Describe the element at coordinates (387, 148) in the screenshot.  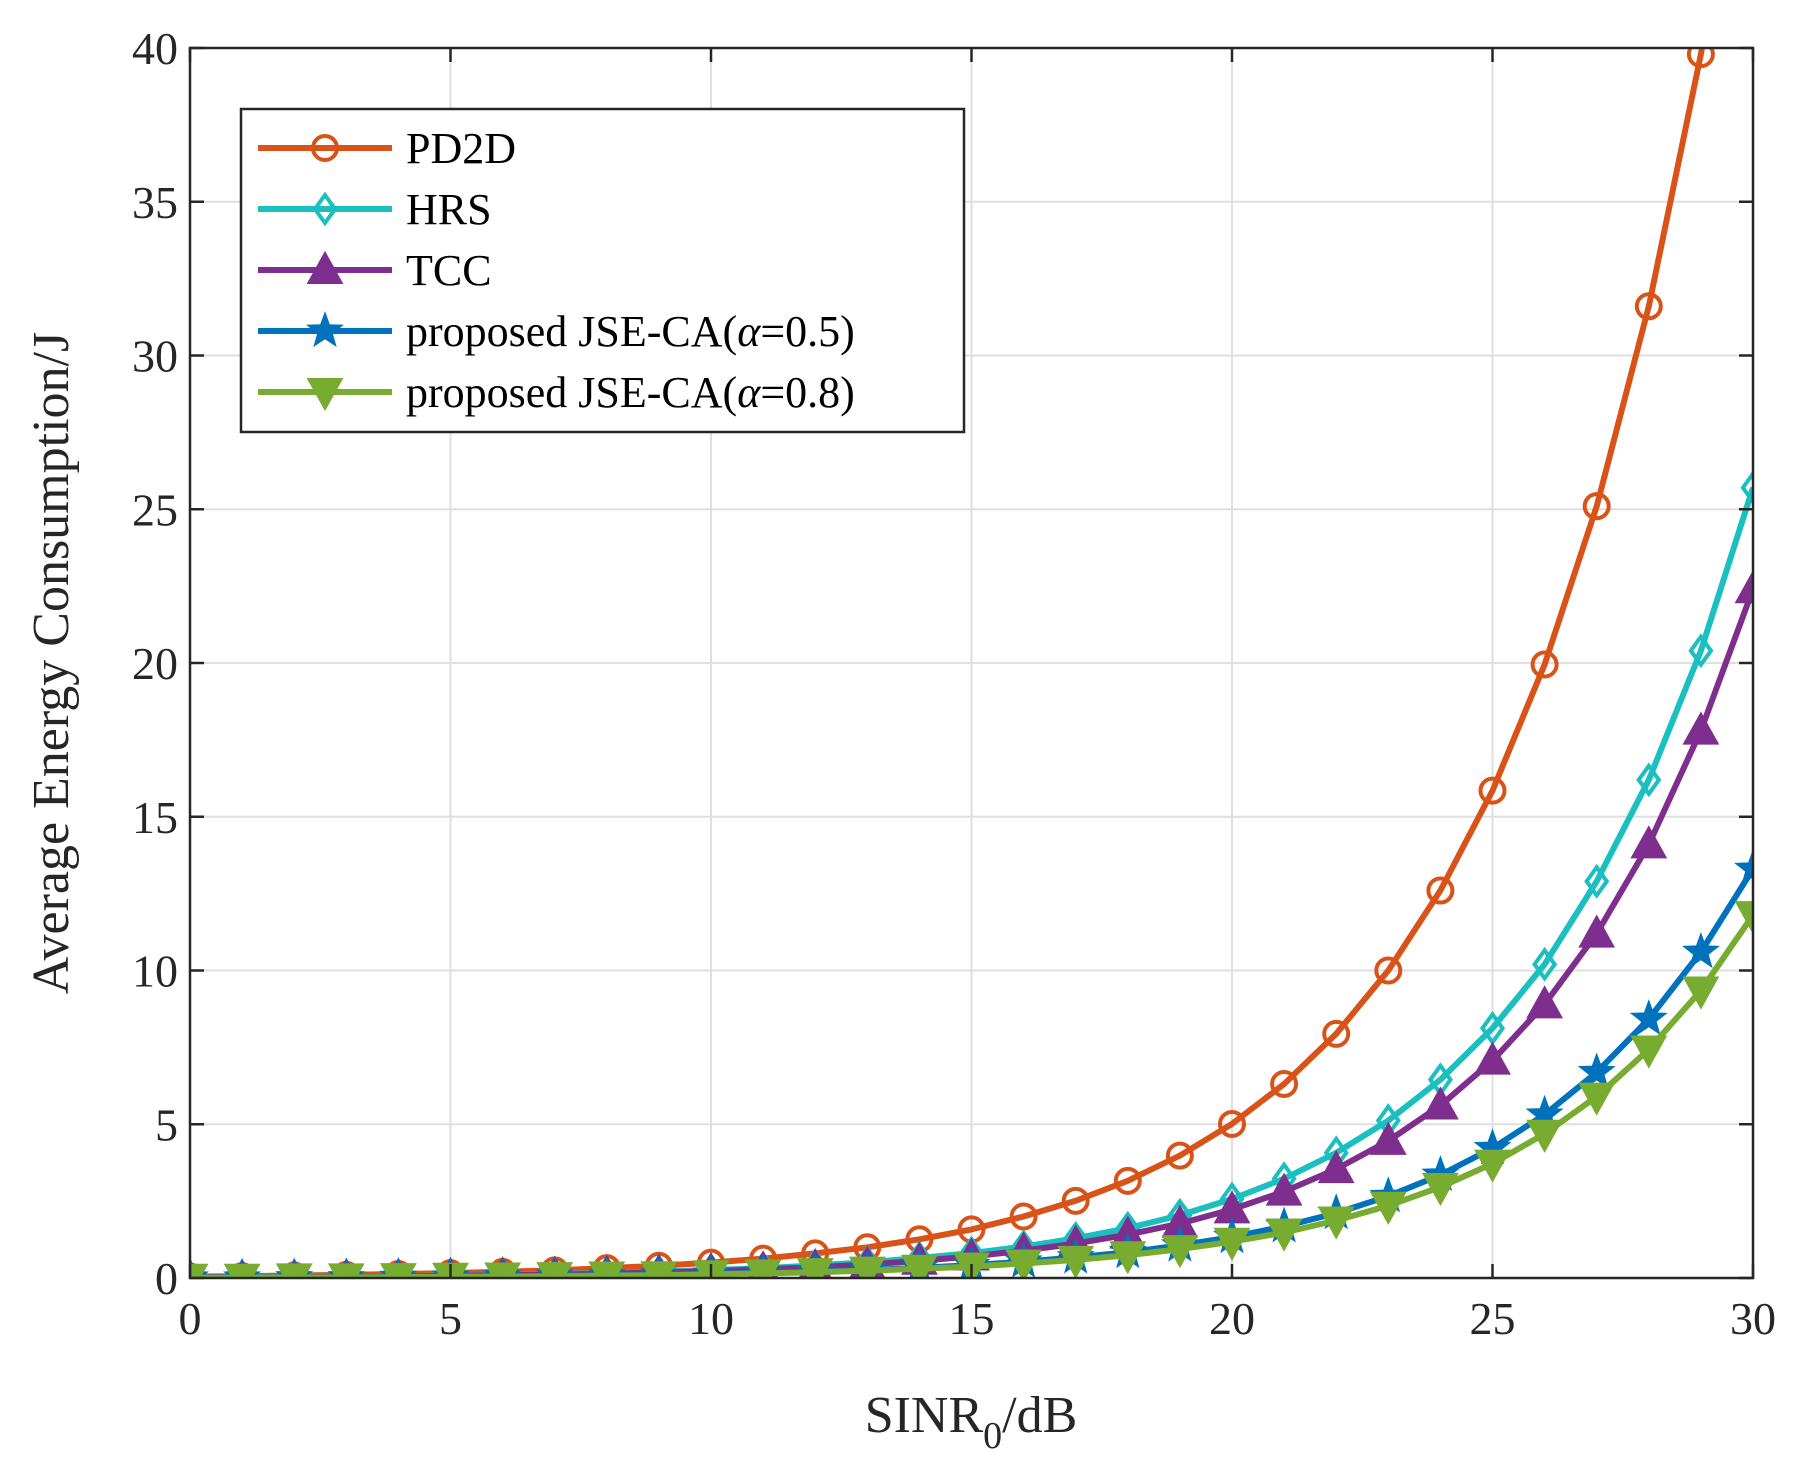
I see `legend-item: PD2D` at that location.